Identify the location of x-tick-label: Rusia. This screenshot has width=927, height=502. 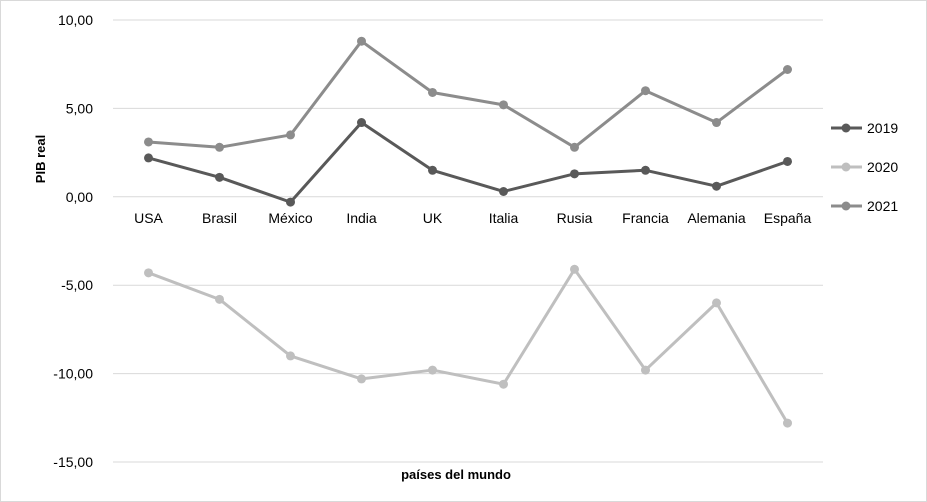
(575, 218).